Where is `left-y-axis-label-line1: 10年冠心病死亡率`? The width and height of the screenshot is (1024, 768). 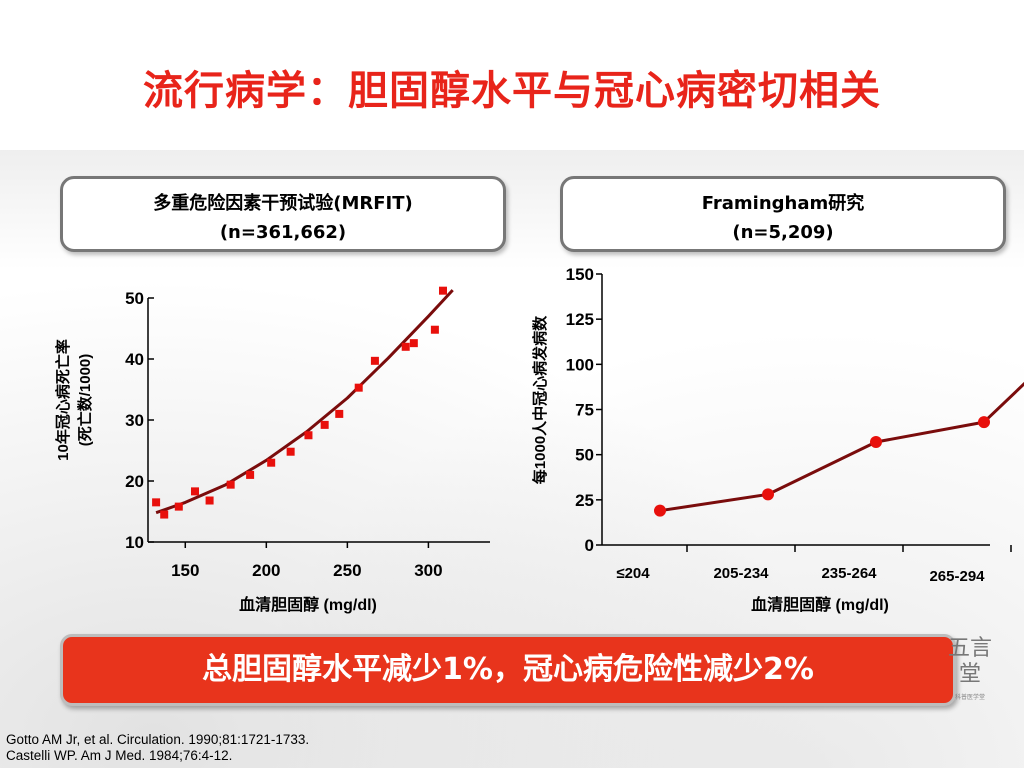 left-y-axis-label-line1: 10年冠心病死亡率 is located at coordinates (63, 400).